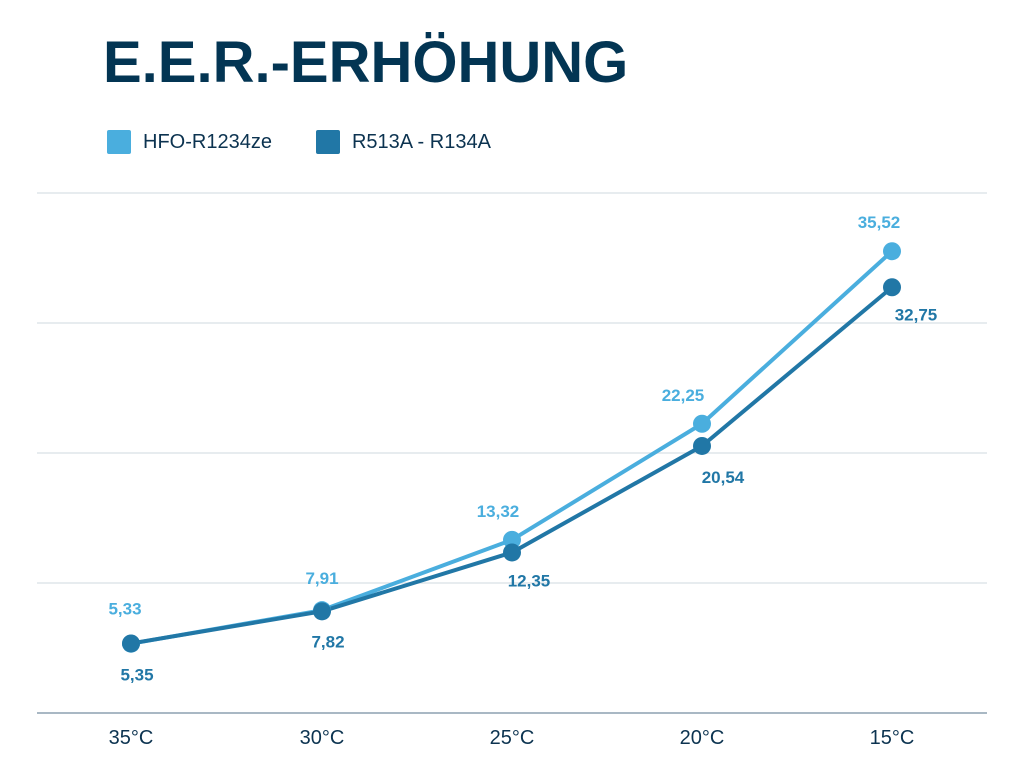  What do you see at coordinates (512, 738) in the screenshot?
I see `x-tick-label: 25°C` at bounding box center [512, 738].